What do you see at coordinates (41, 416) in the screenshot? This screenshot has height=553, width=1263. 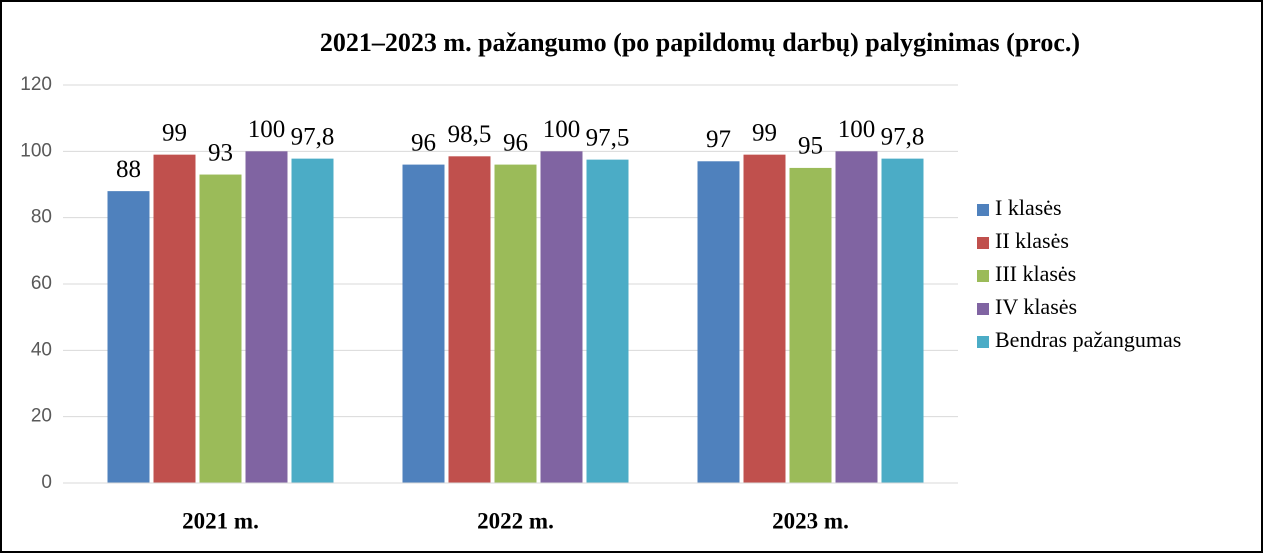 I see `y-tick-label: 20` at bounding box center [41, 416].